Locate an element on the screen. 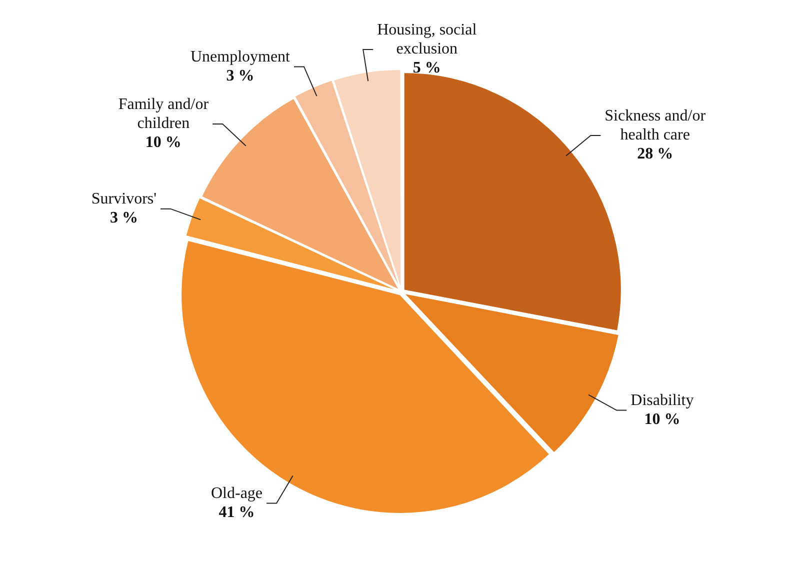 This screenshot has height=574, width=803. slice-label: Unemployment is located at coordinates (240, 57).